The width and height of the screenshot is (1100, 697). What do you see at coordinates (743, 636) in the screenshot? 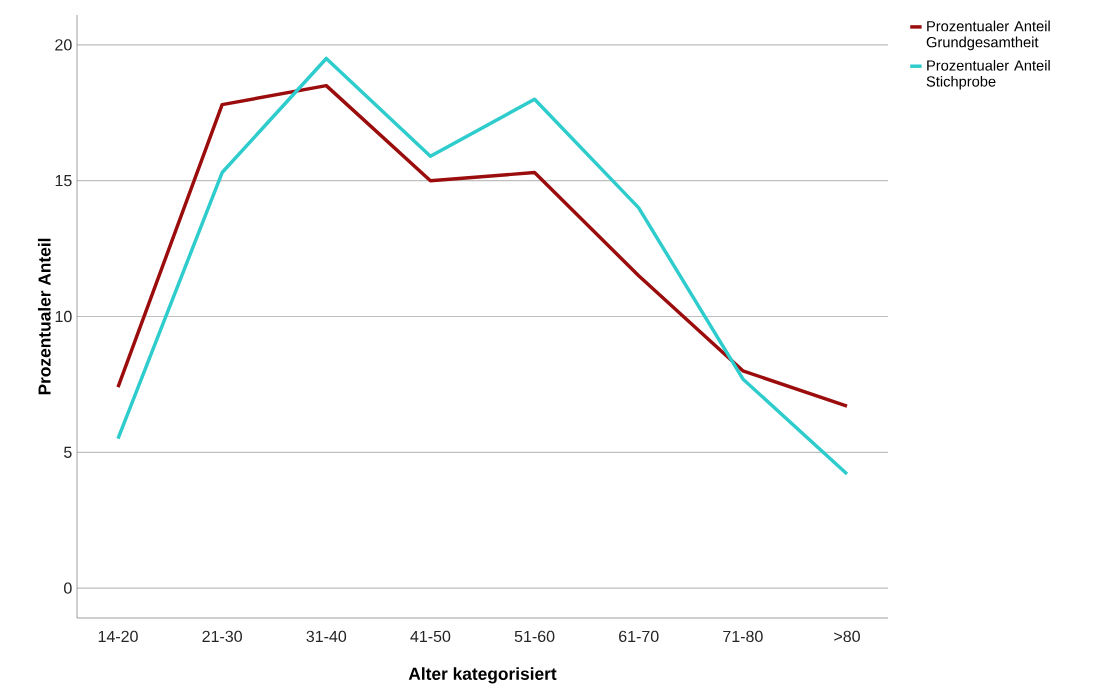
I see `x-tick-label: 71-80` at bounding box center [743, 636].